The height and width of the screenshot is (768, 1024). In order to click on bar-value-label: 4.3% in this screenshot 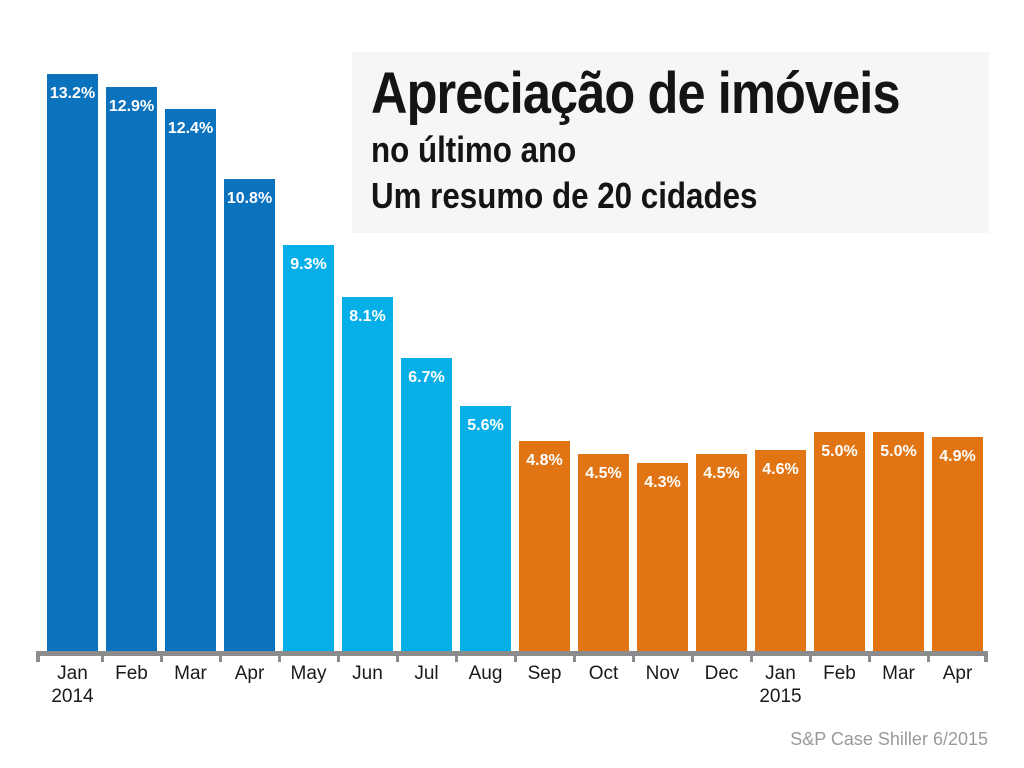, I will do `click(662, 482)`.